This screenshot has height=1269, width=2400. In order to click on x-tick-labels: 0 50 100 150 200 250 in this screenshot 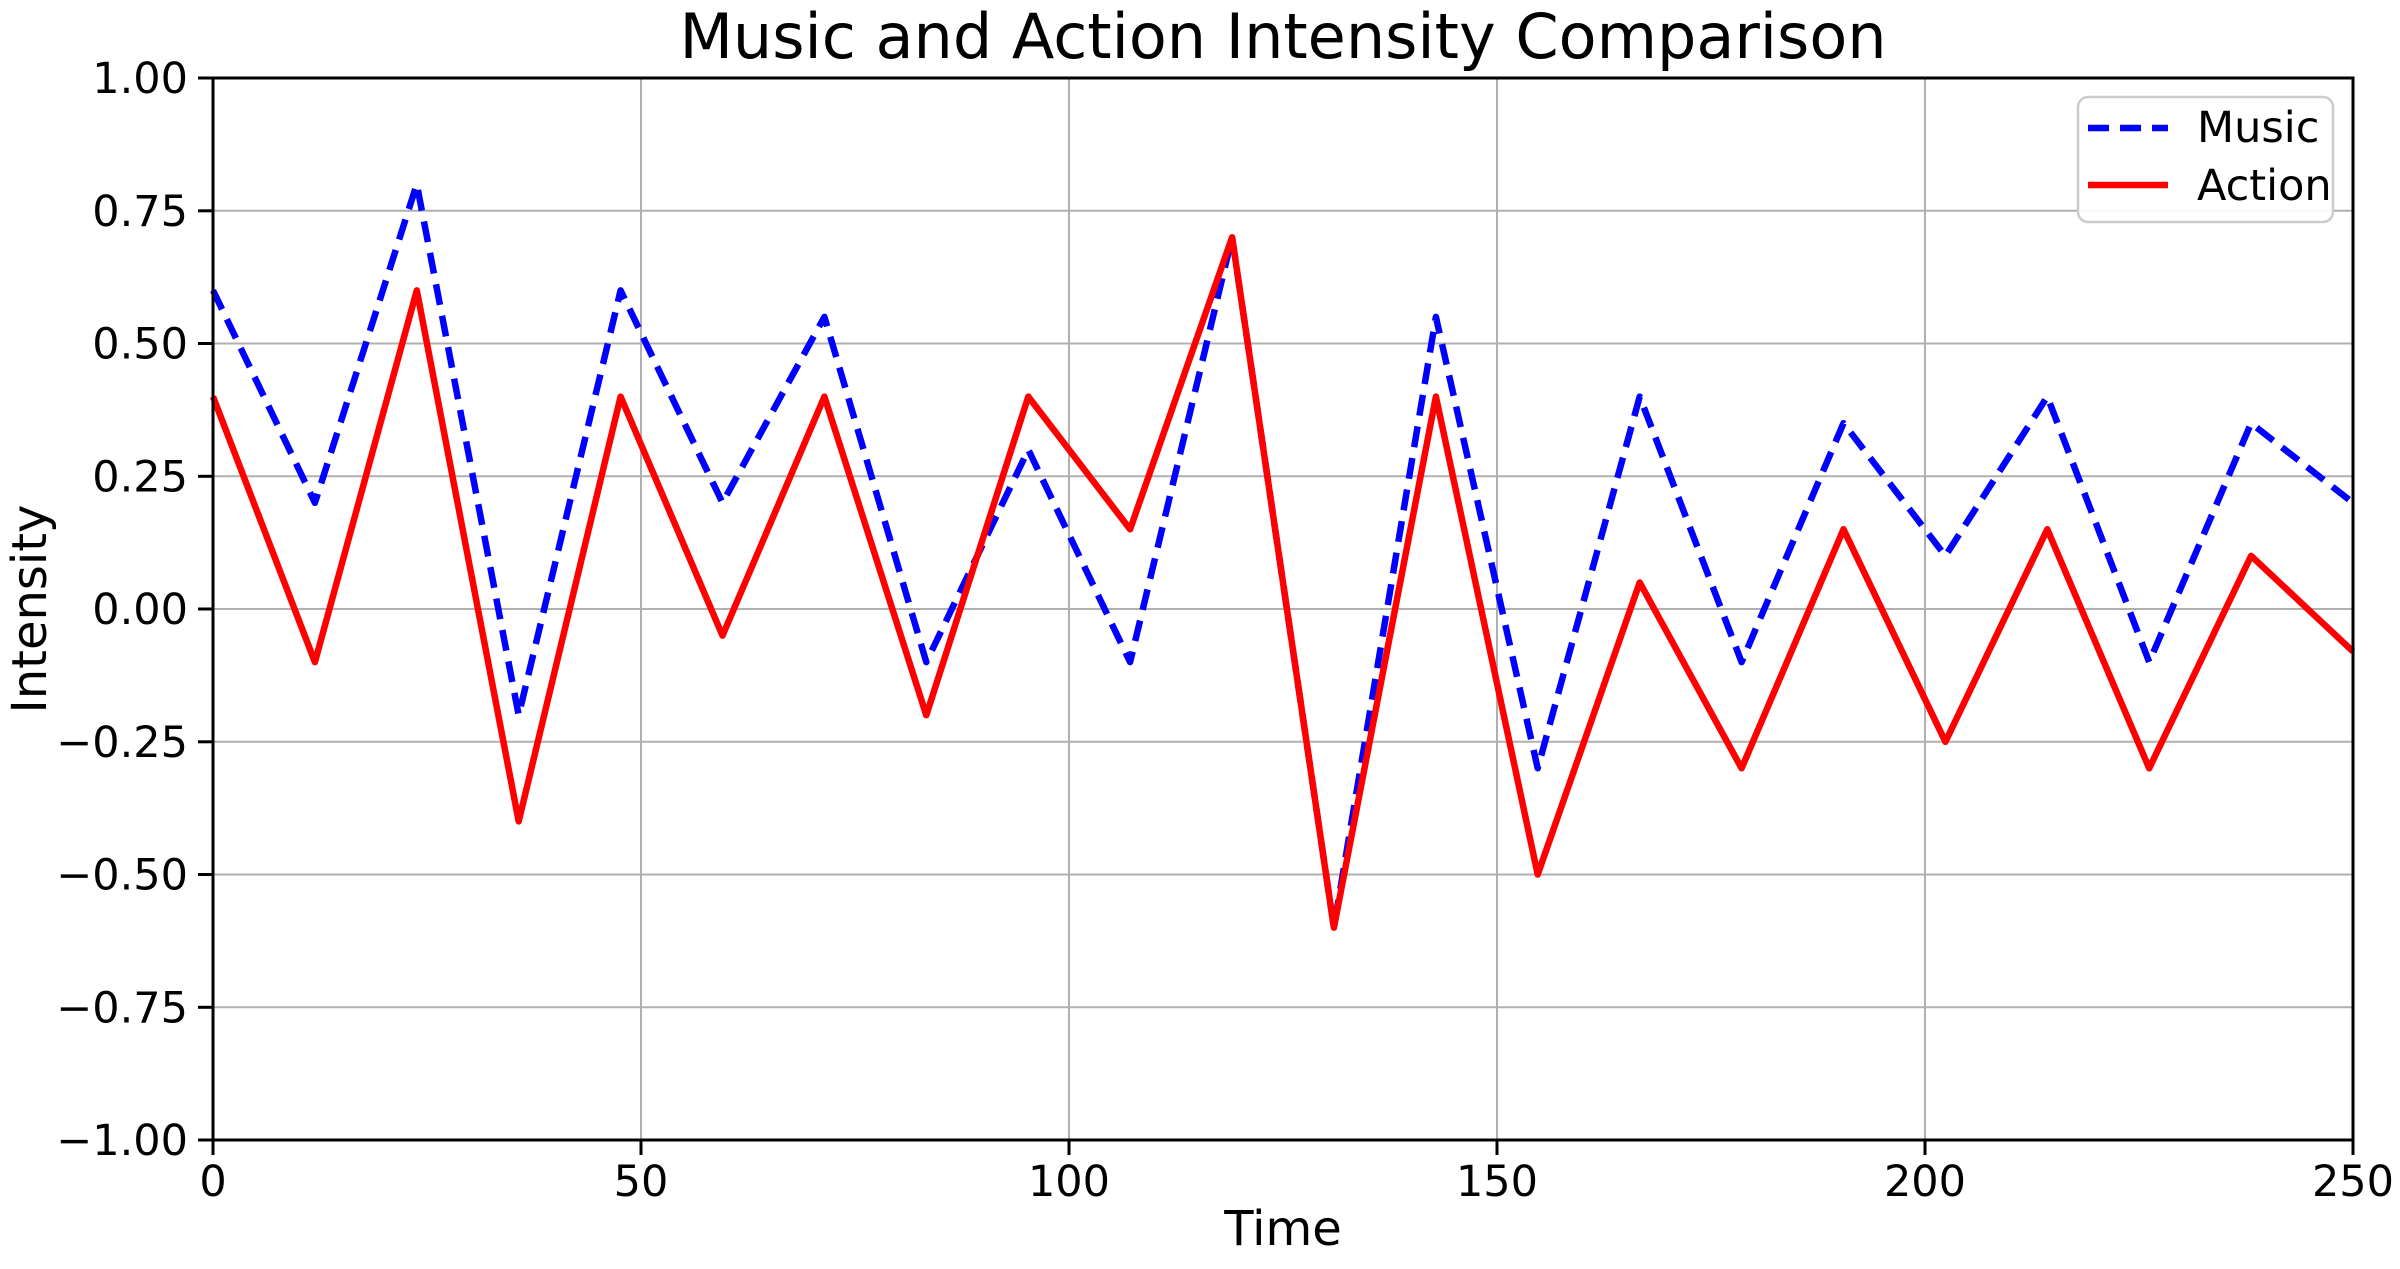, I will do `click(1296, 1182)`.